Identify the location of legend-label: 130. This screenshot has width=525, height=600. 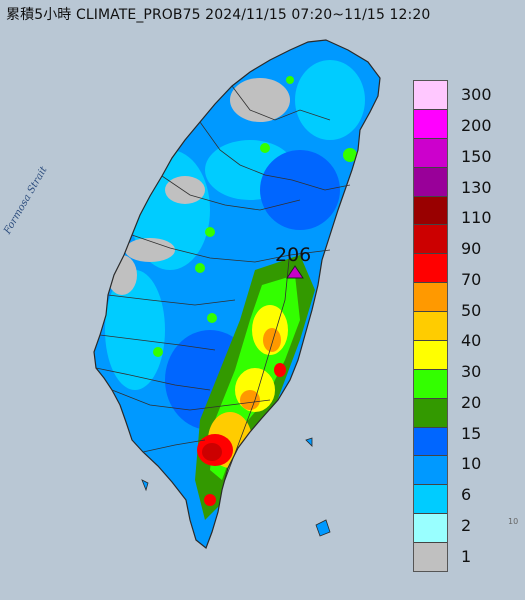
(476, 187).